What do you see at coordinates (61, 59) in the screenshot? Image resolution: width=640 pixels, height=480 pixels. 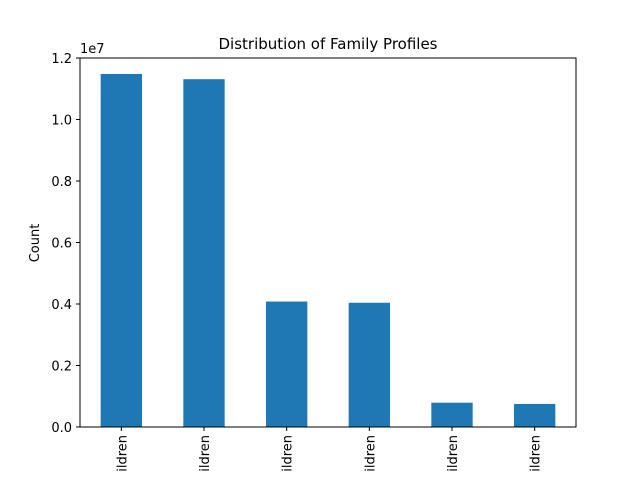 I see `y-tick-label-6: 1.2` at bounding box center [61, 59].